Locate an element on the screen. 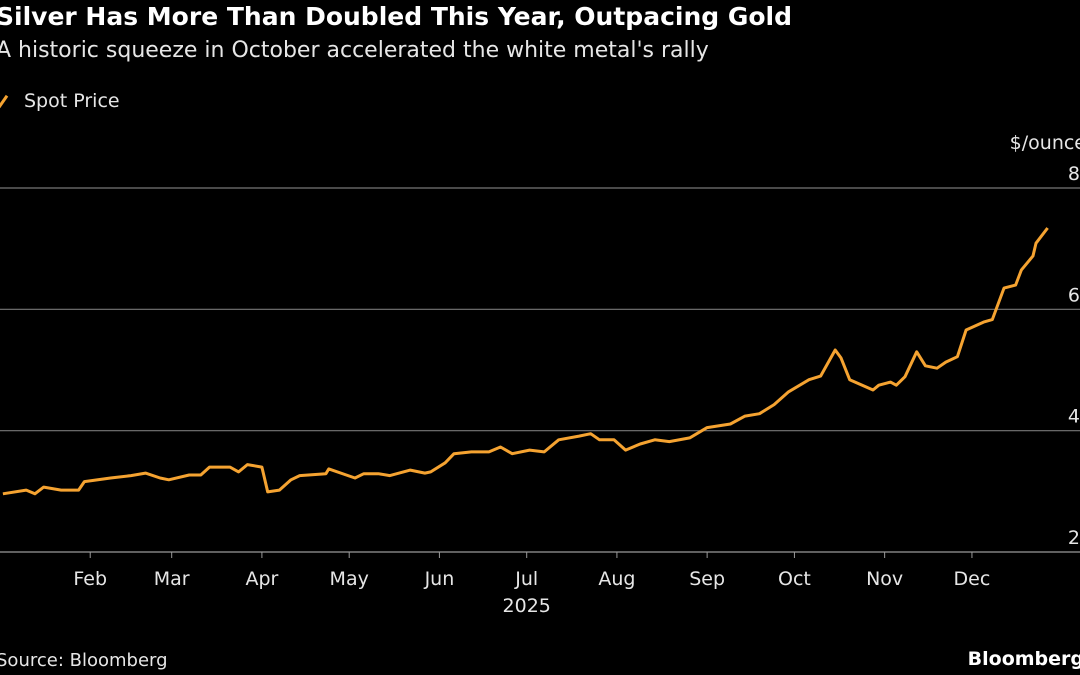 Image resolution: width=1080 pixels, height=675 pixels. y-tick-label: 80 is located at coordinates (1074, 174).